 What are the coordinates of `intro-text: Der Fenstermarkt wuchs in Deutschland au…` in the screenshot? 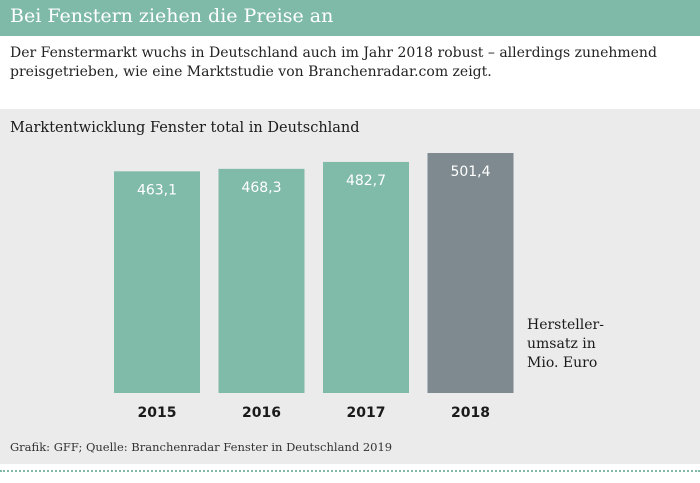 It's located at (333, 62).